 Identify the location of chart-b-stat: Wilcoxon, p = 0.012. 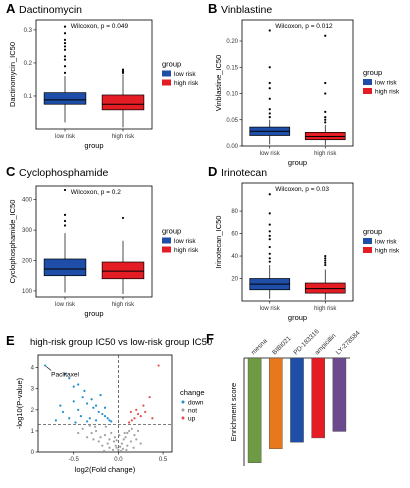
(304, 26).